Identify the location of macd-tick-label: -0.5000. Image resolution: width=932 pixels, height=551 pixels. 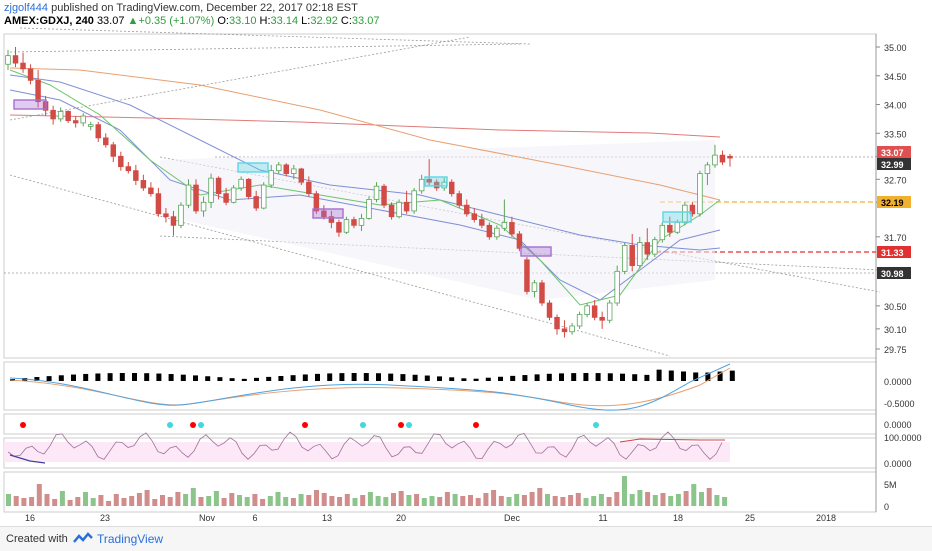
(899, 404).